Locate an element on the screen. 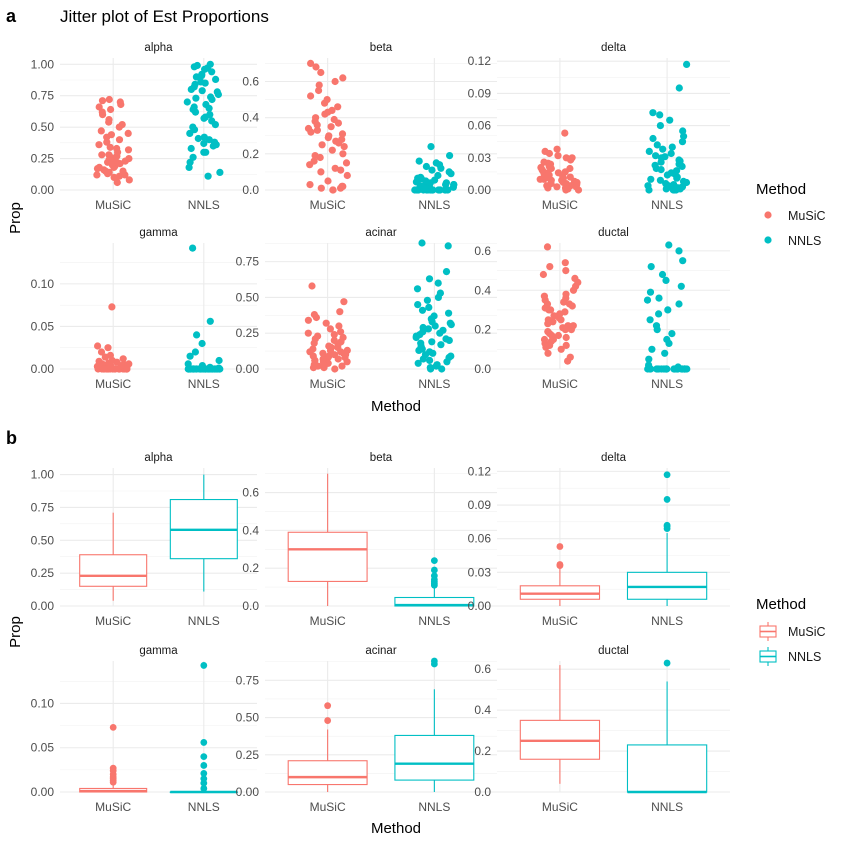 This screenshot has height=844, width=844. legend-a-key-nnls is located at coordinates (768, 240).